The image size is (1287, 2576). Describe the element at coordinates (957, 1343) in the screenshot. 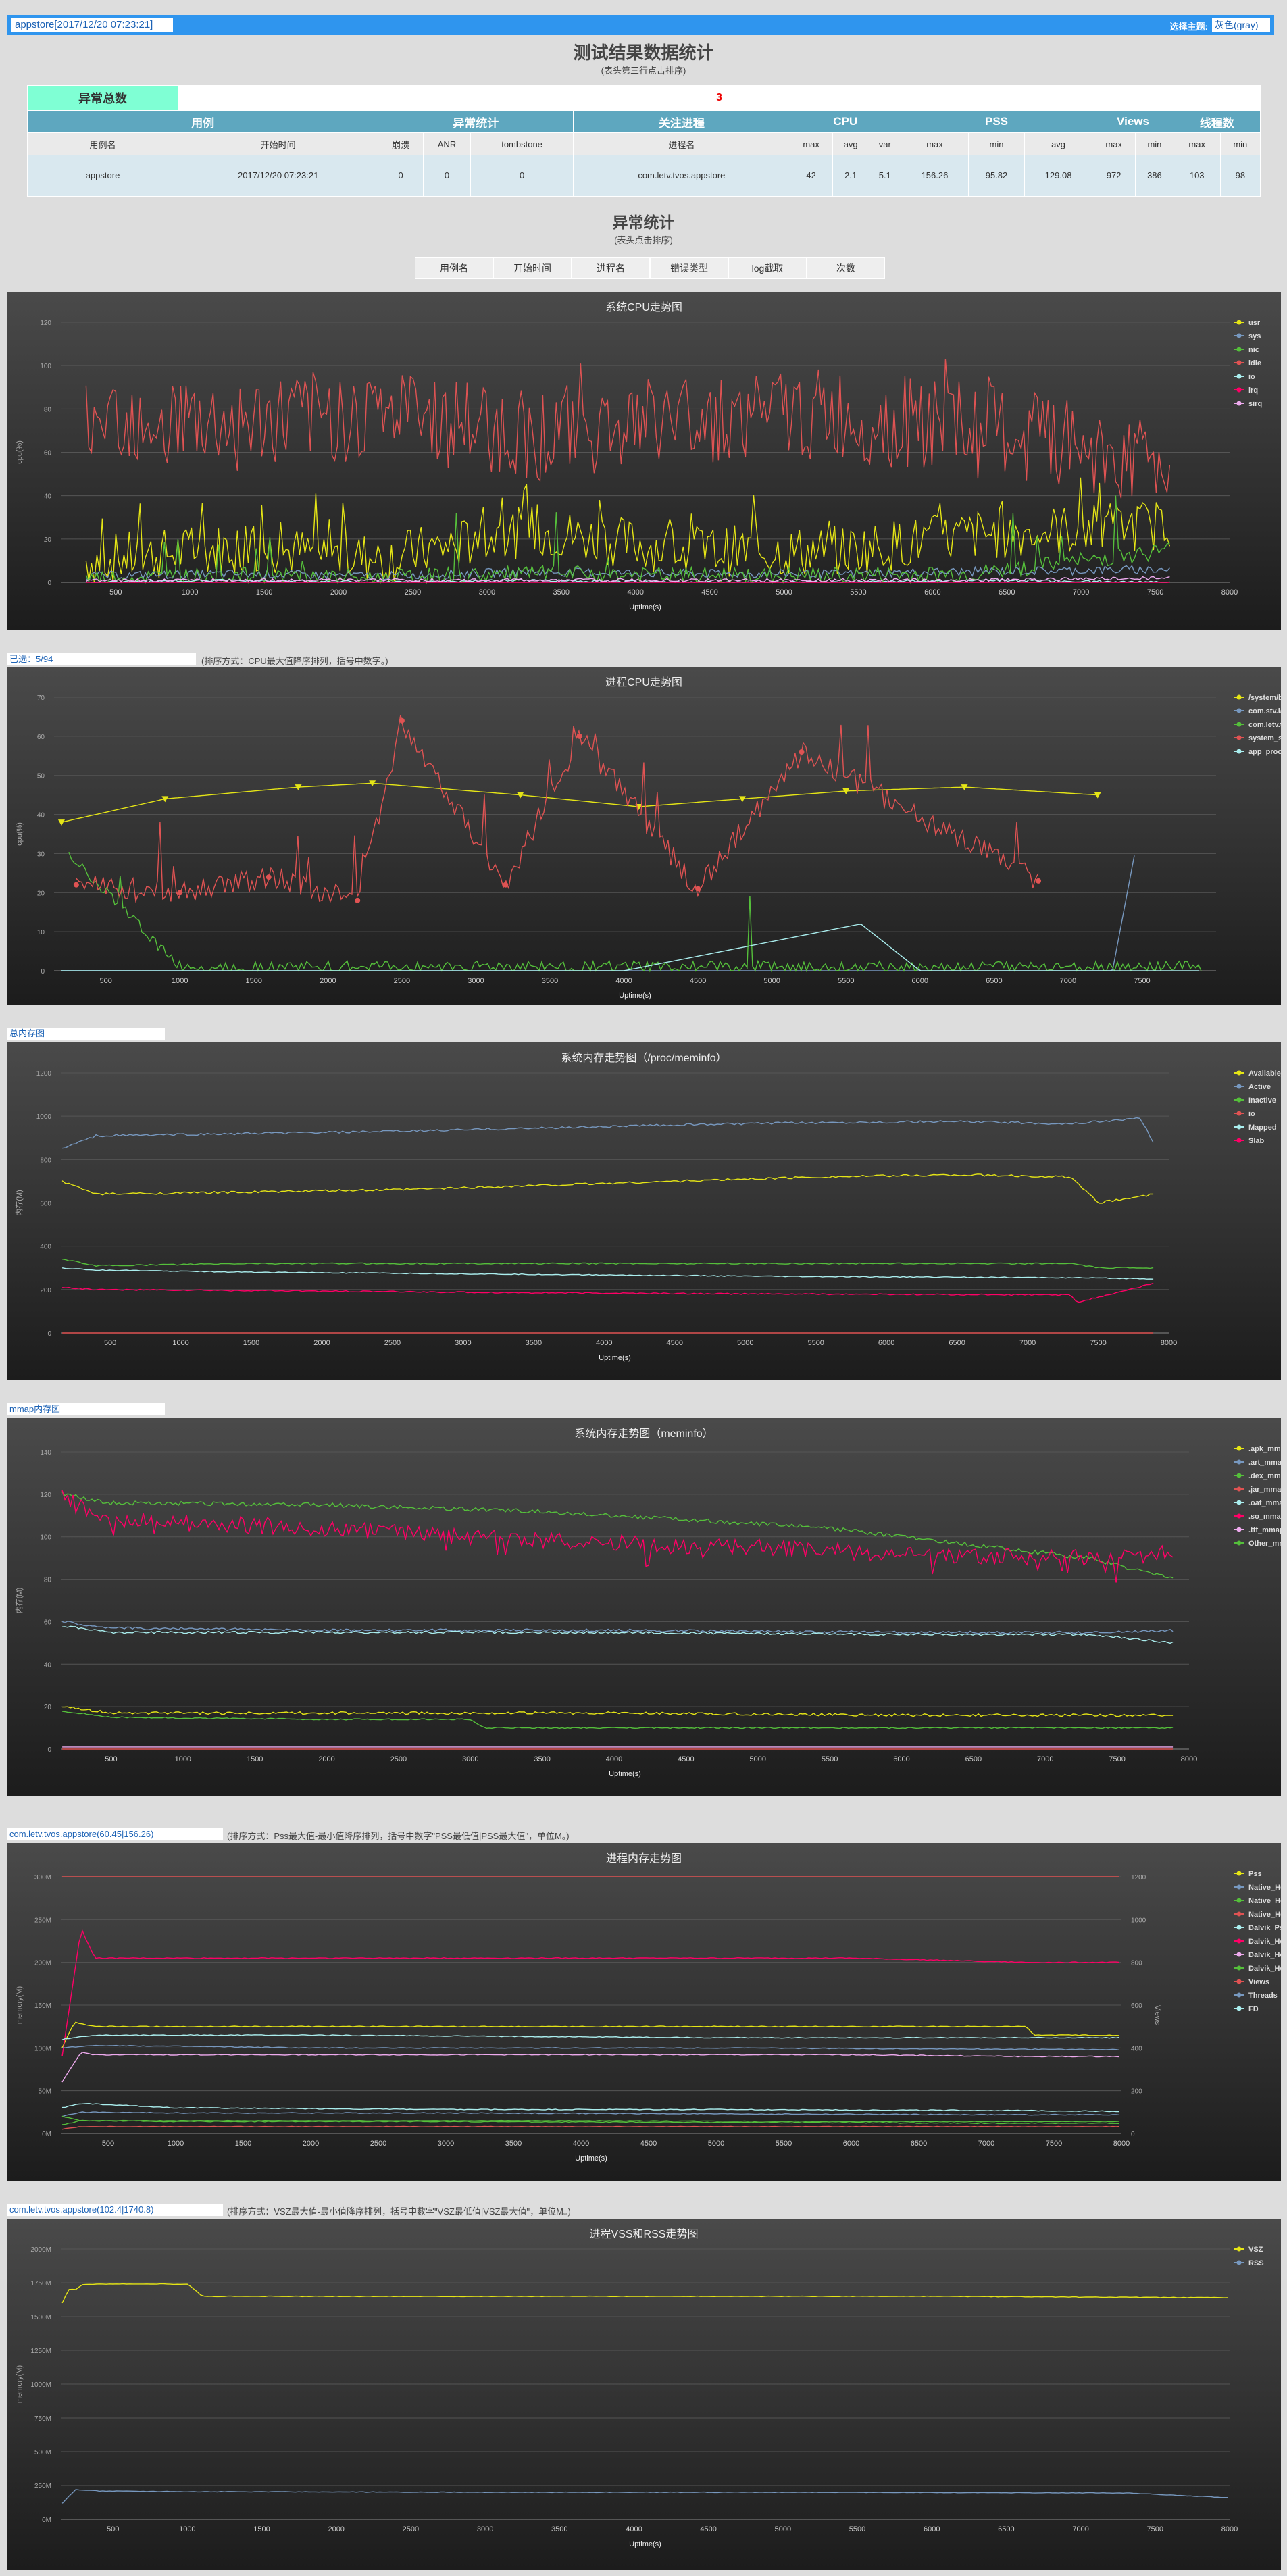

I see `x-tick-label: 6500` at that location.